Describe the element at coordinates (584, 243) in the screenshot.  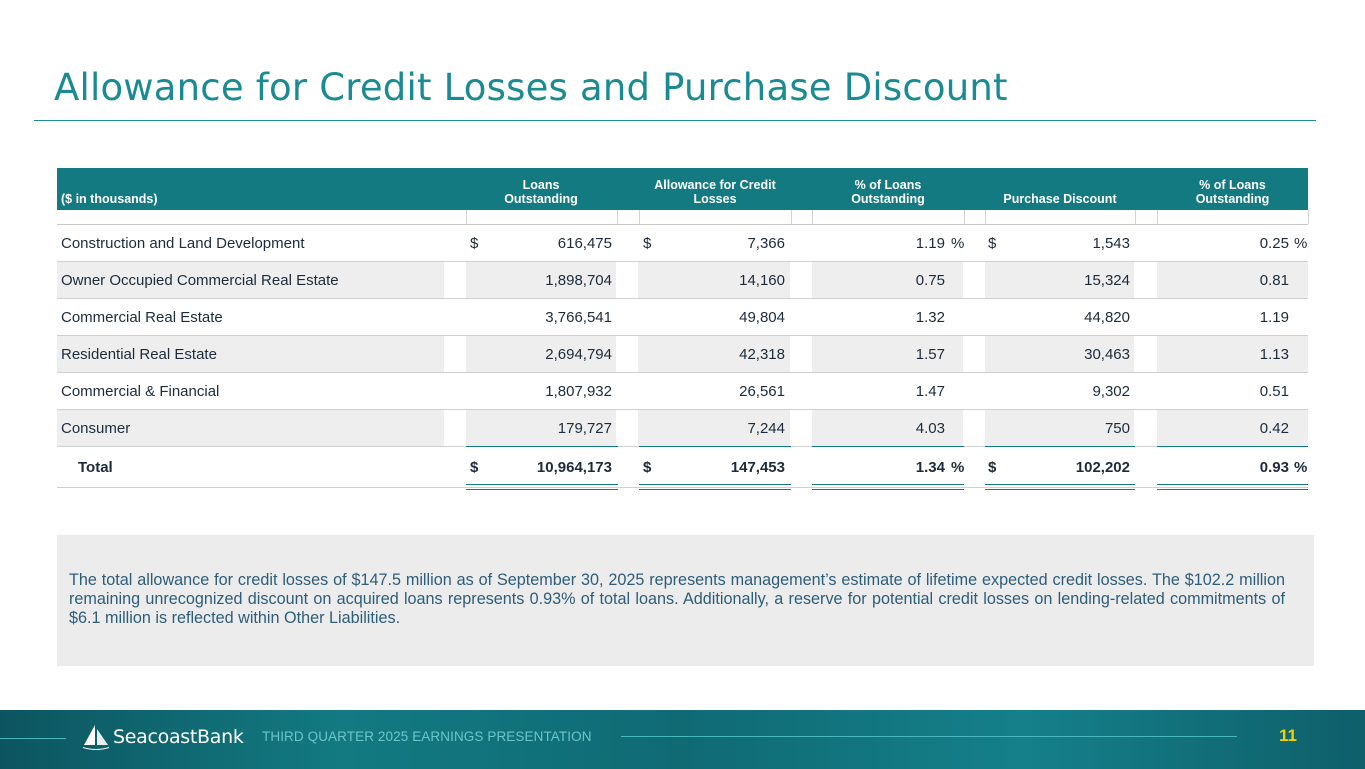
I see `loans-value: 616,475` at that location.